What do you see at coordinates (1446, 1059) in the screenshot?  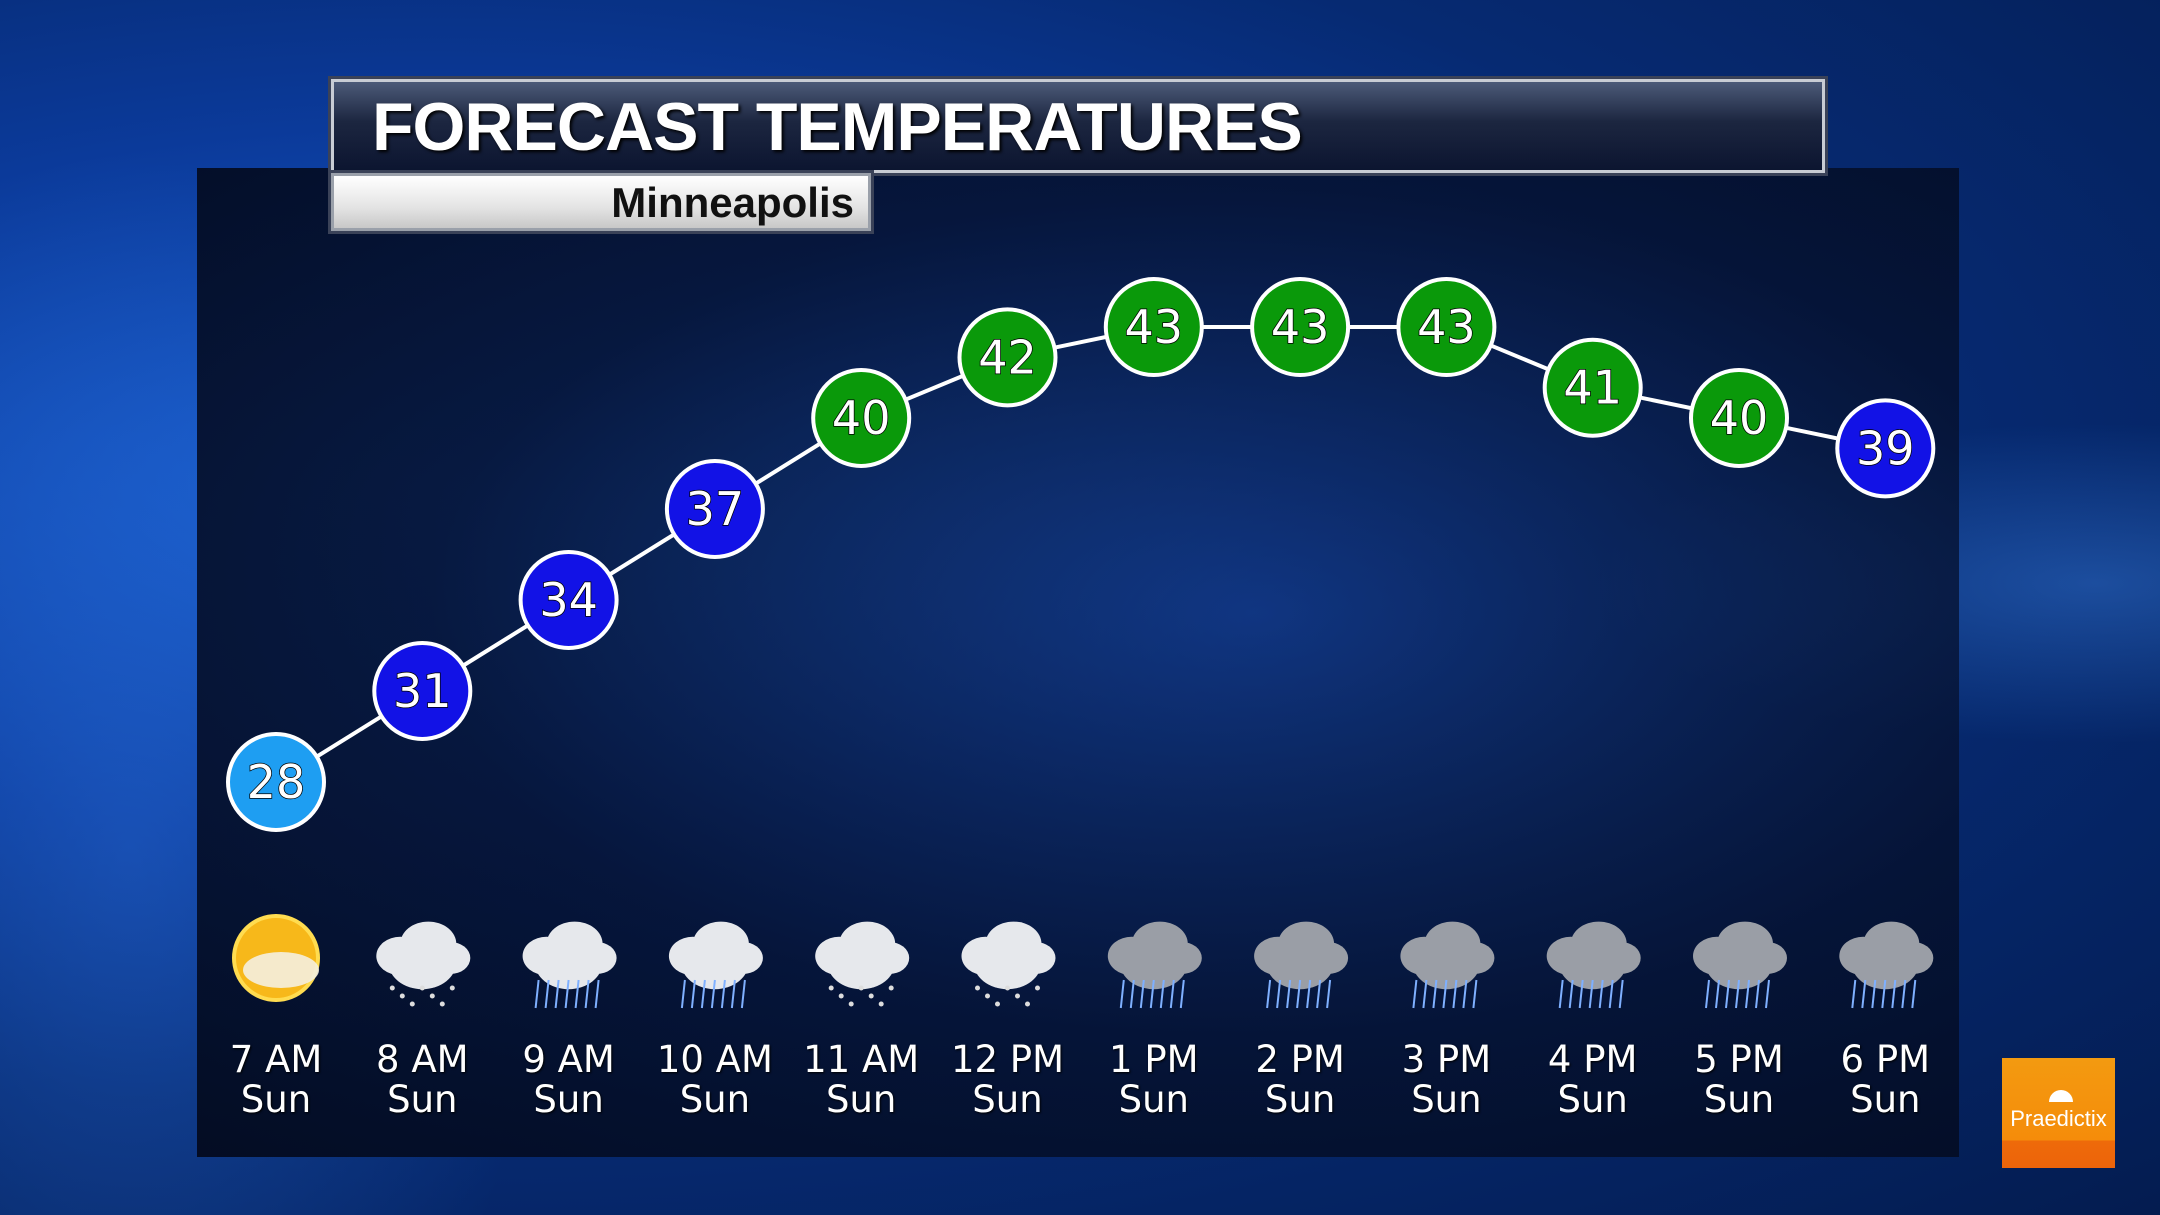 I see `hour-label: 3 PM` at bounding box center [1446, 1059].